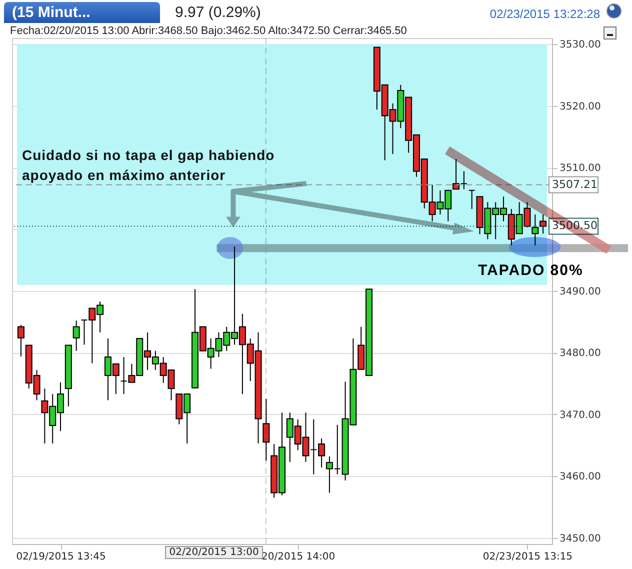  What do you see at coordinates (580, 354) in the screenshot?
I see `y-tick-label: 3480.00` at bounding box center [580, 354].